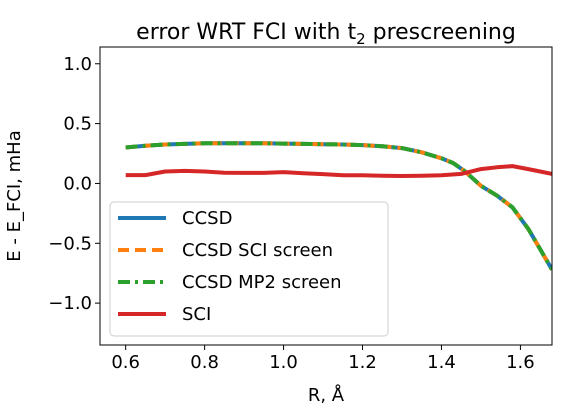 This screenshot has height=419, width=573. I want to click on legend-label: CCSD SCI screen, so click(257, 250).